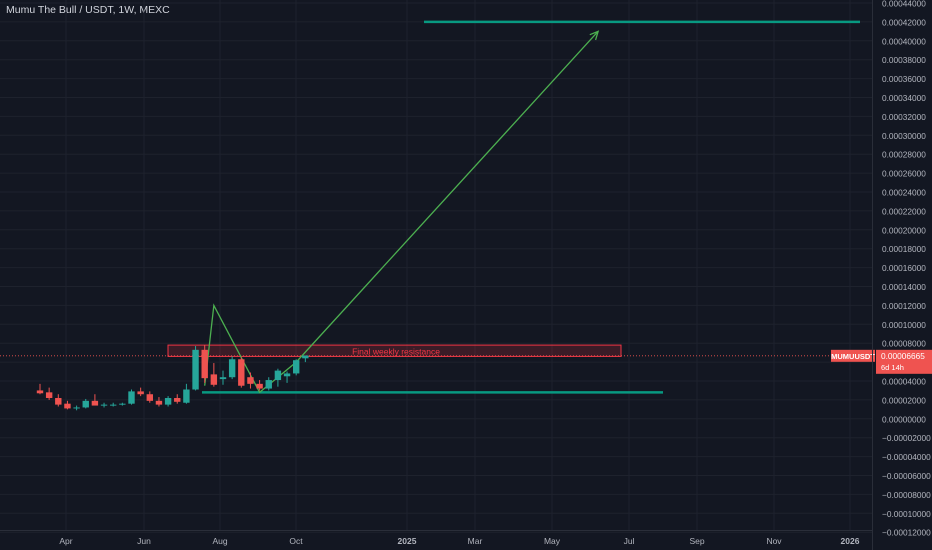 Image resolution: width=932 pixels, height=550 pixels. What do you see at coordinates (904, 211) in the screenshot?
I see `y-tick-label: 0.00022000` at bounding box center [904, 211].